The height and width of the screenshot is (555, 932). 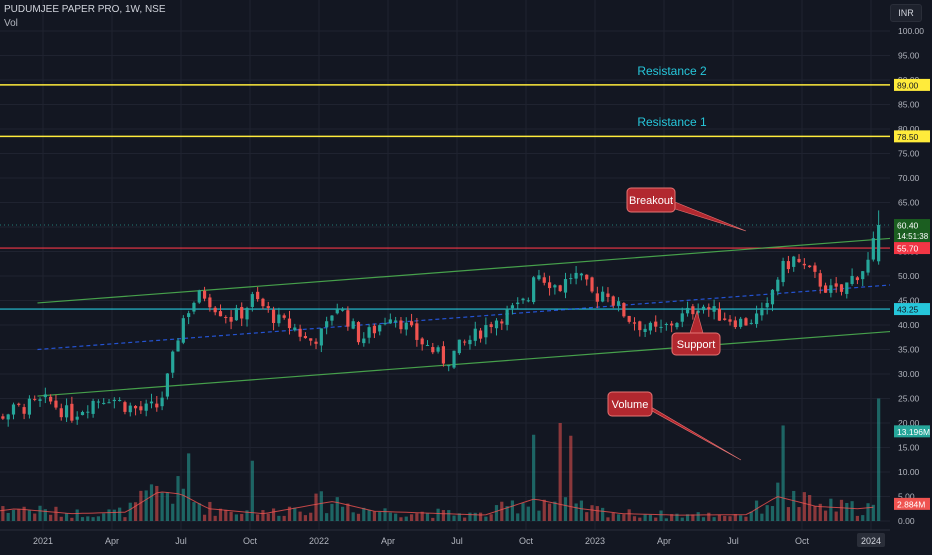 I want to click on resistance2-value: 89.00, so click(x=908, y=85).